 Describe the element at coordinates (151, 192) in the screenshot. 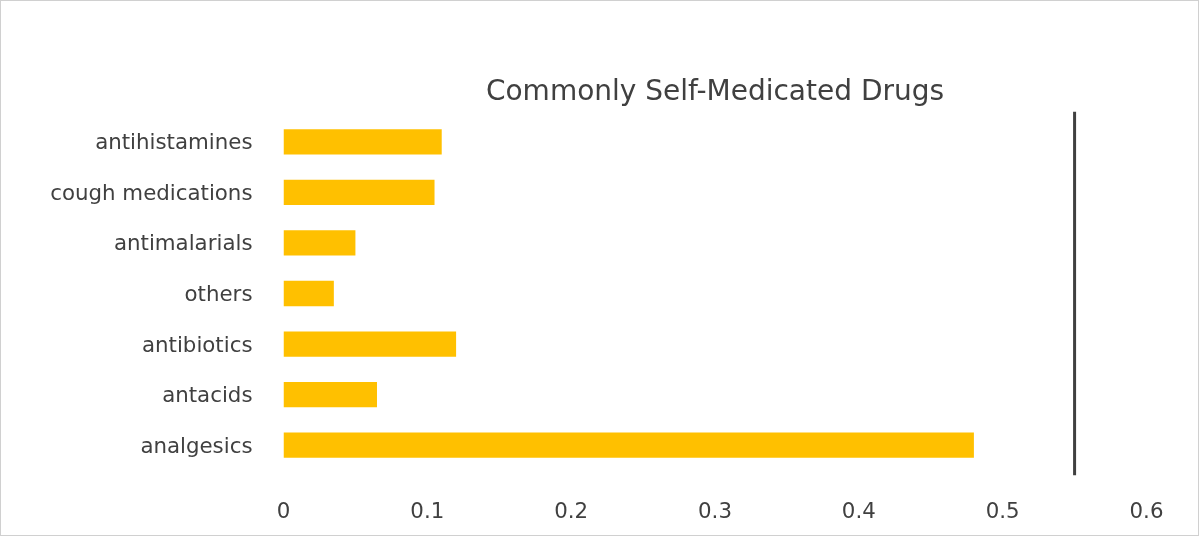

I see `y-tick-label: cough medications` at that location.